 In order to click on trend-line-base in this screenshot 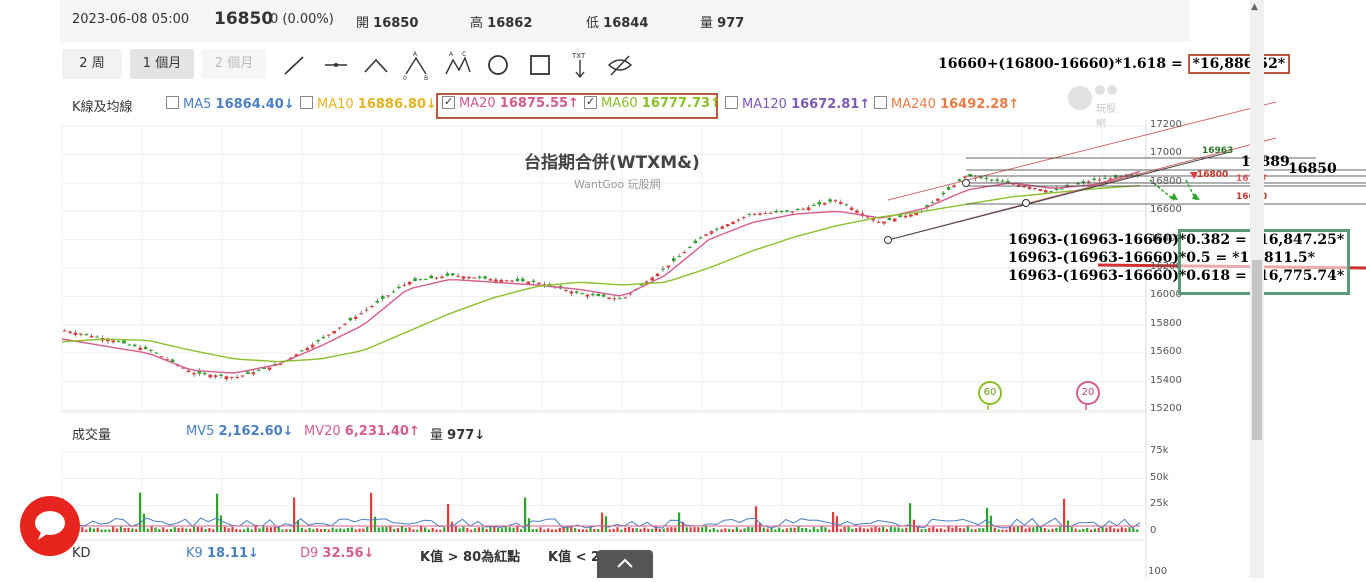, I will do `click(1059, 196)`.